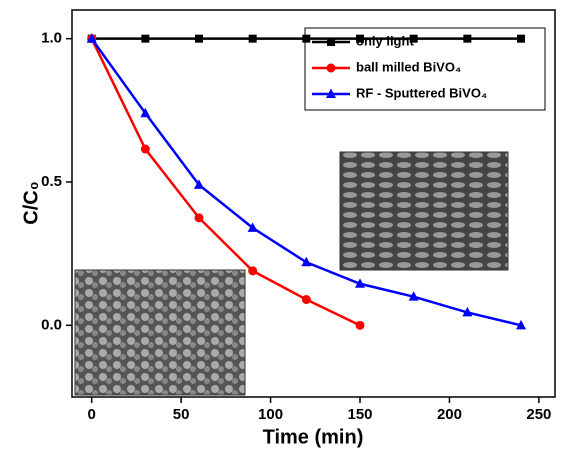 The image size is (567, 452). I want to click on y-tick-label: 1.0, so click(51, 38).